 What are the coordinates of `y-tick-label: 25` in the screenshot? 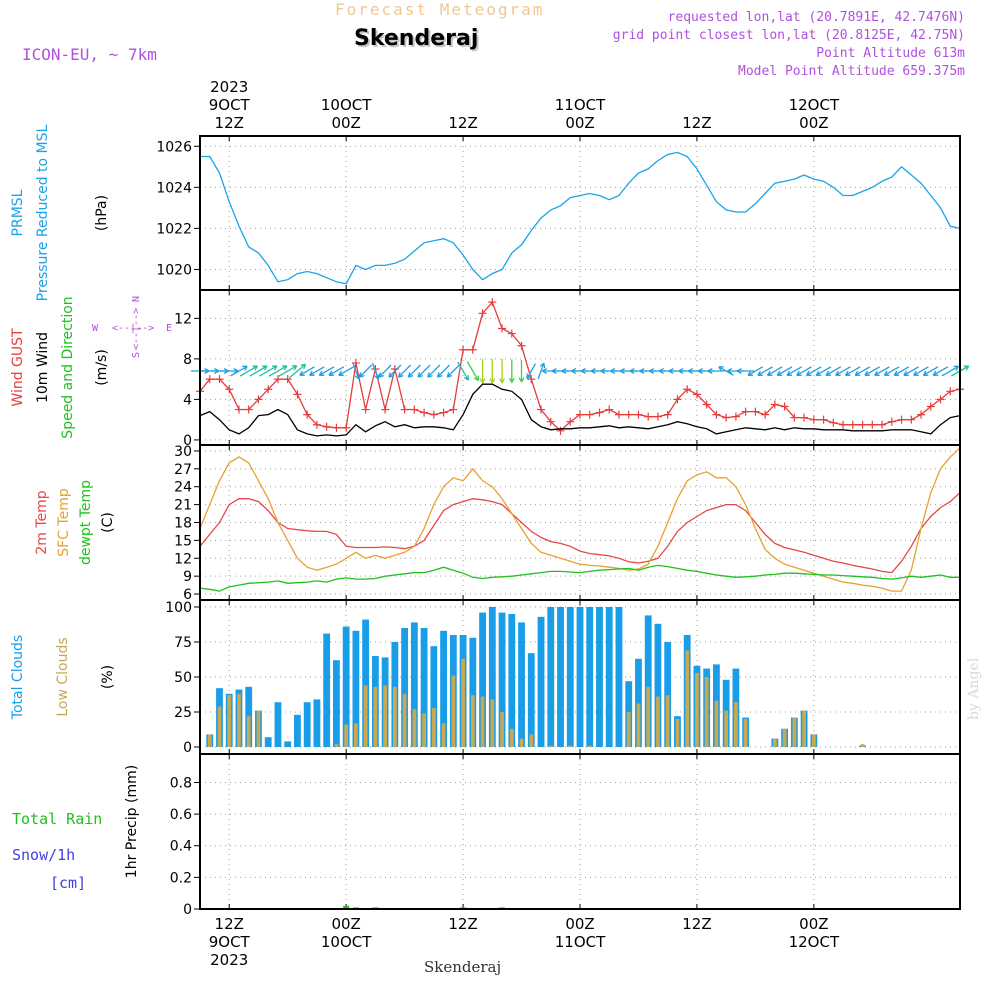 It's located at (183, 713).